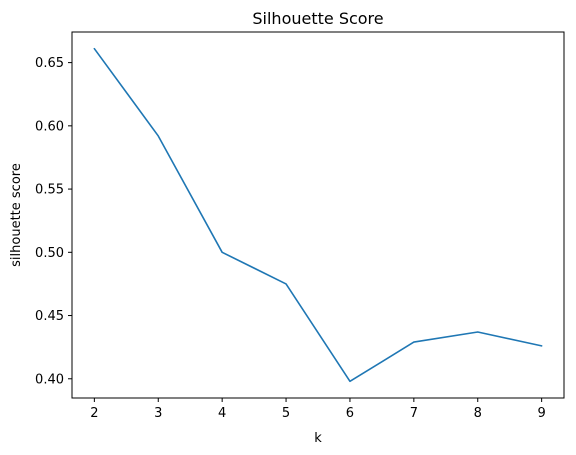 The width and height of the screenshot is (576, 455). I want to click on y-tick-label: 0.60, so click(49, 126).